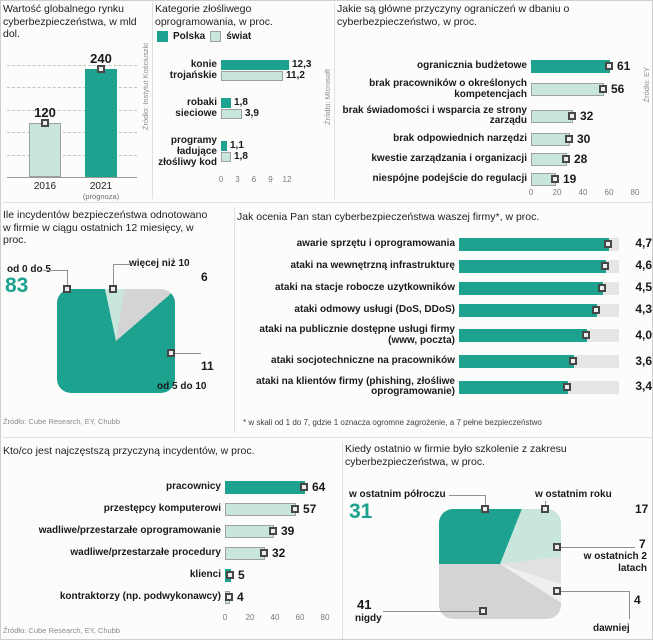 The width and height of the screenshot is (653, 640). I want to click on incidents-pie-chart, so click(116, 341).